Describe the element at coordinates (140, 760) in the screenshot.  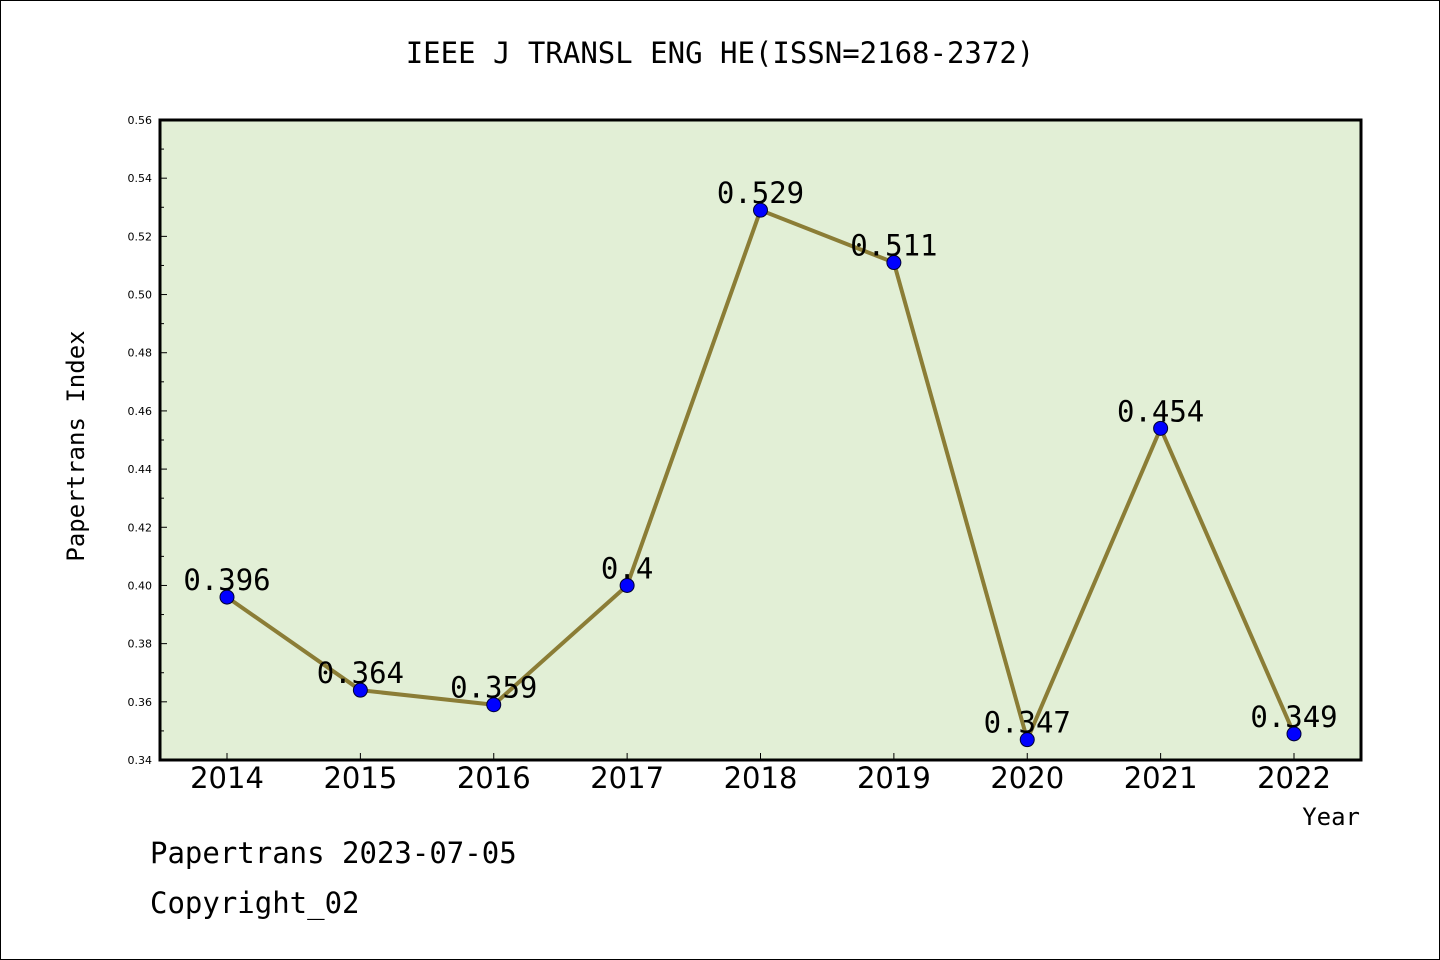
I see `y-tick-label: 0.34` at that location.